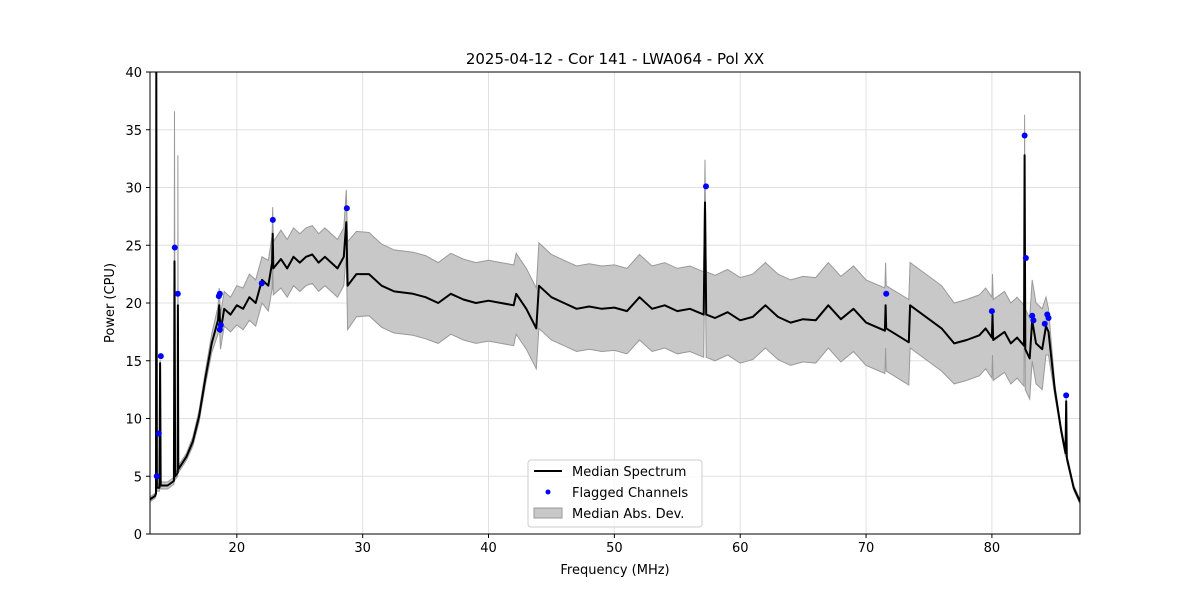 The image size is (1200, 604). What do you see at coordinates (133, 189) in the screenshot?
I see `y-tick-label: 30` at bounding box center [133, 189].